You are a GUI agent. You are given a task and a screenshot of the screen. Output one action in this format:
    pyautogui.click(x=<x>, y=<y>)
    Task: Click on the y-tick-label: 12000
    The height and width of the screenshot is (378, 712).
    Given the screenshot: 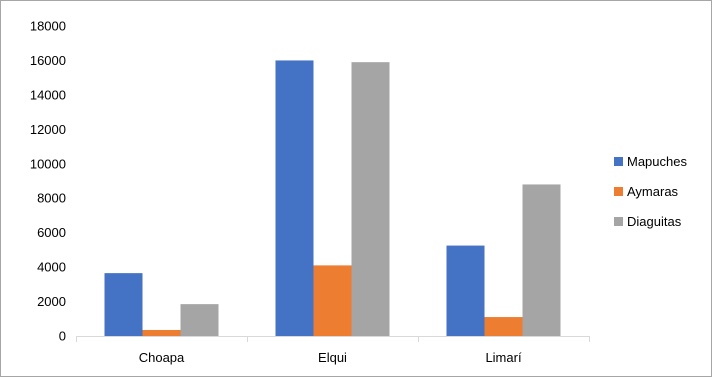 What is the action you would take?
    pyautogui.click(x=48, y=129)
    